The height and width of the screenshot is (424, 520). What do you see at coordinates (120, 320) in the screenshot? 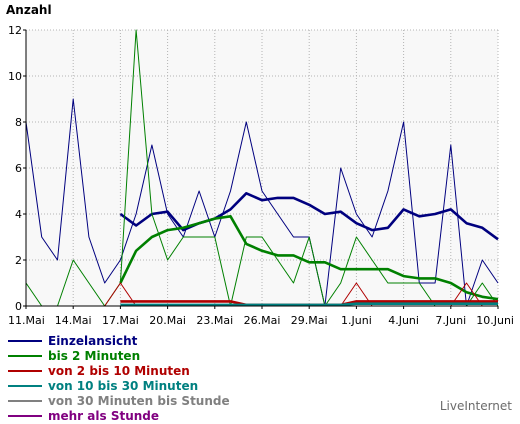
I see `x-tick-label: 17.Mai` at bounding box center [120, 320].